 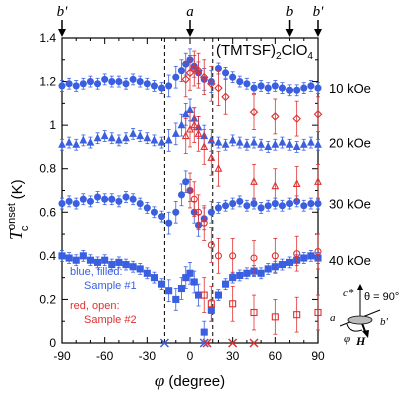 I want to click on top-label: a, so click(x=190, y=12).